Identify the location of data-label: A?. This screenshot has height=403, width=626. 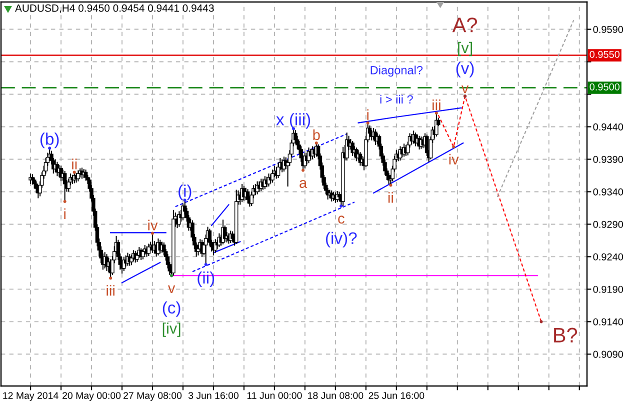
(465, 25).